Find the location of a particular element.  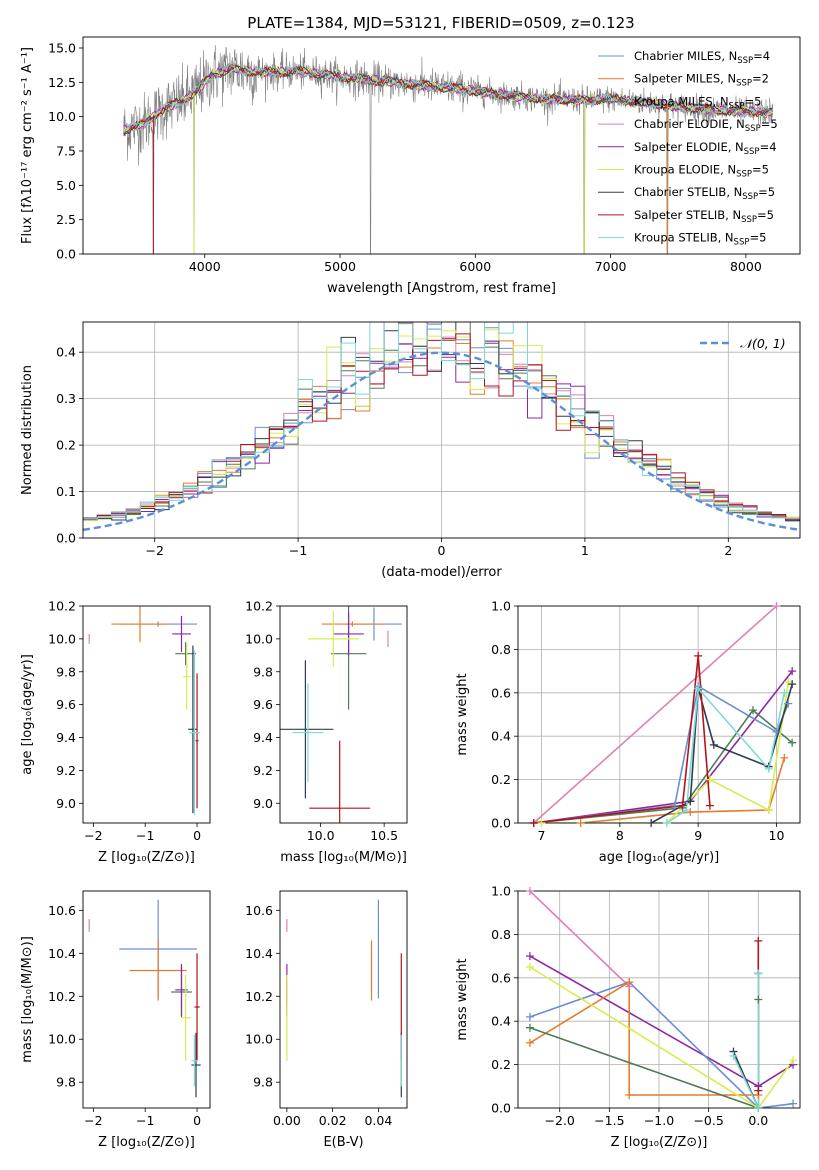

legend-label-chabrier-miles: Chabrier MILES, NSSP=4 is located at coordinates (702, 57).